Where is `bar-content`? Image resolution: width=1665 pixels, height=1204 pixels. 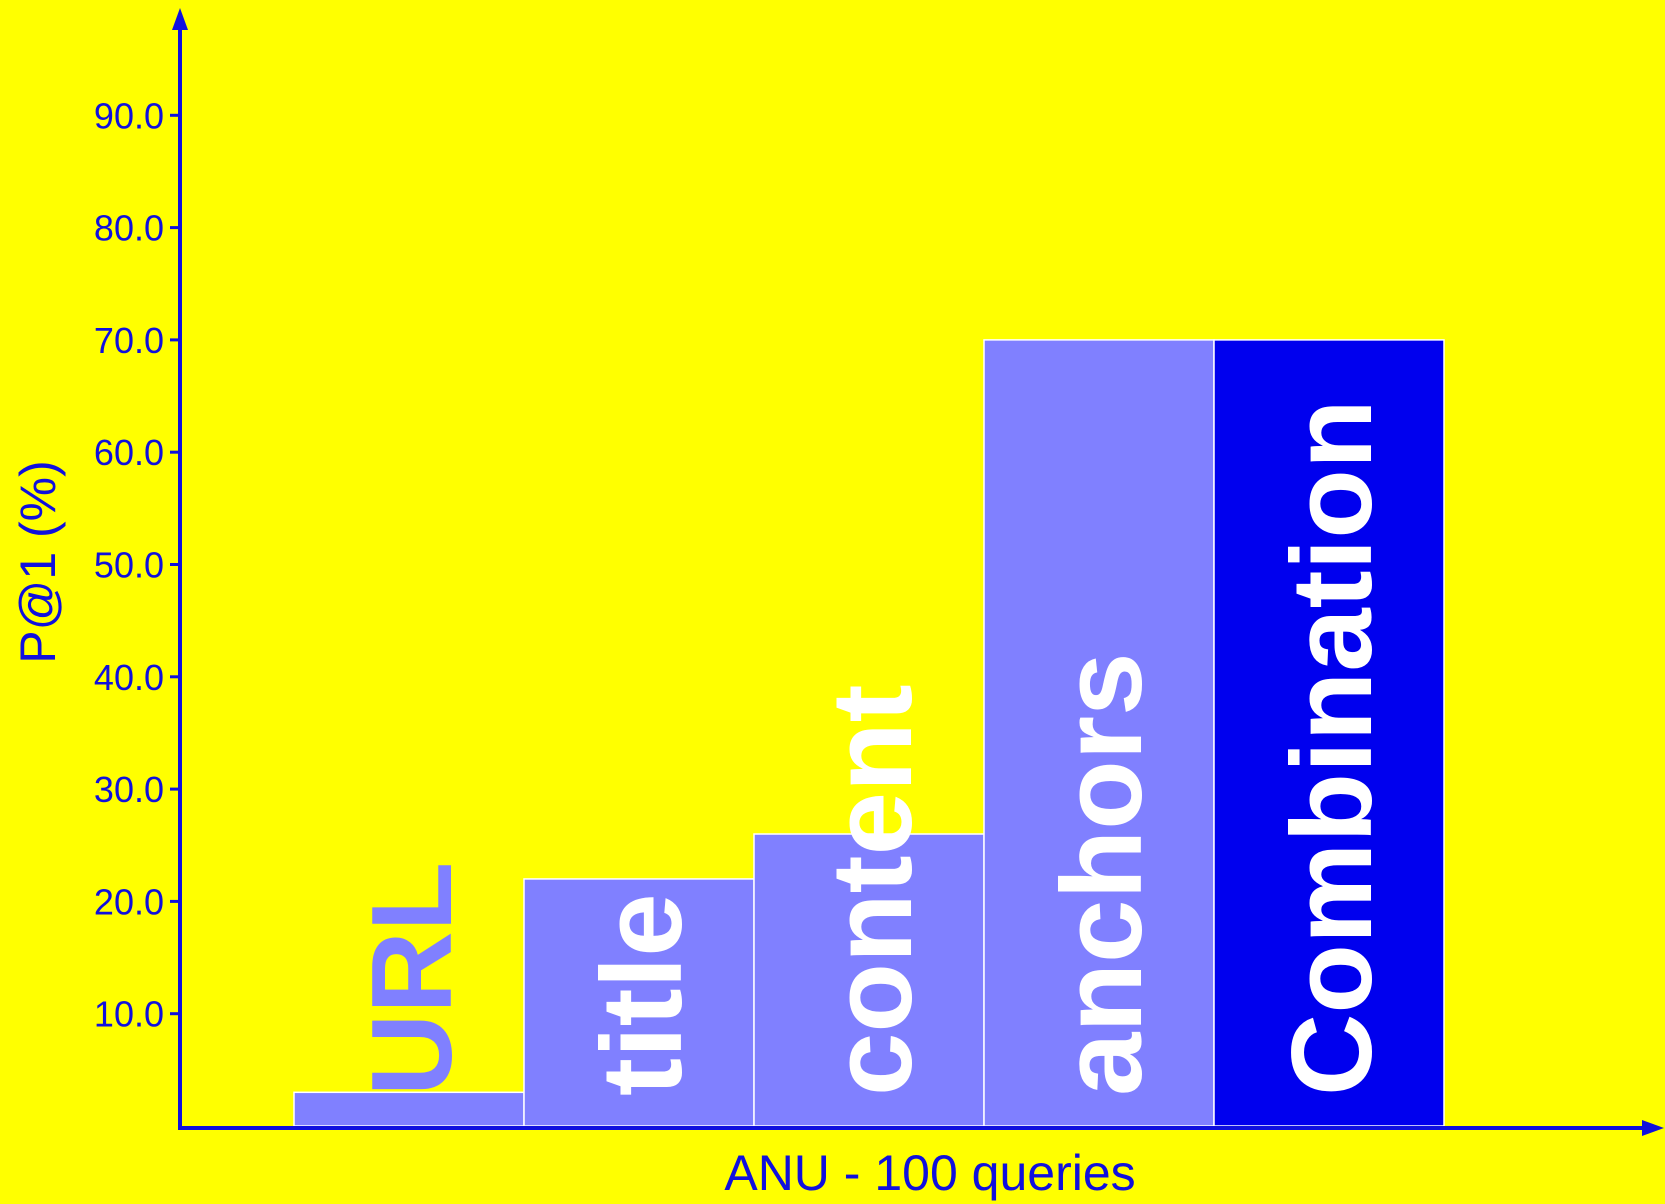
bar-content is located at coordinates (869, 980).